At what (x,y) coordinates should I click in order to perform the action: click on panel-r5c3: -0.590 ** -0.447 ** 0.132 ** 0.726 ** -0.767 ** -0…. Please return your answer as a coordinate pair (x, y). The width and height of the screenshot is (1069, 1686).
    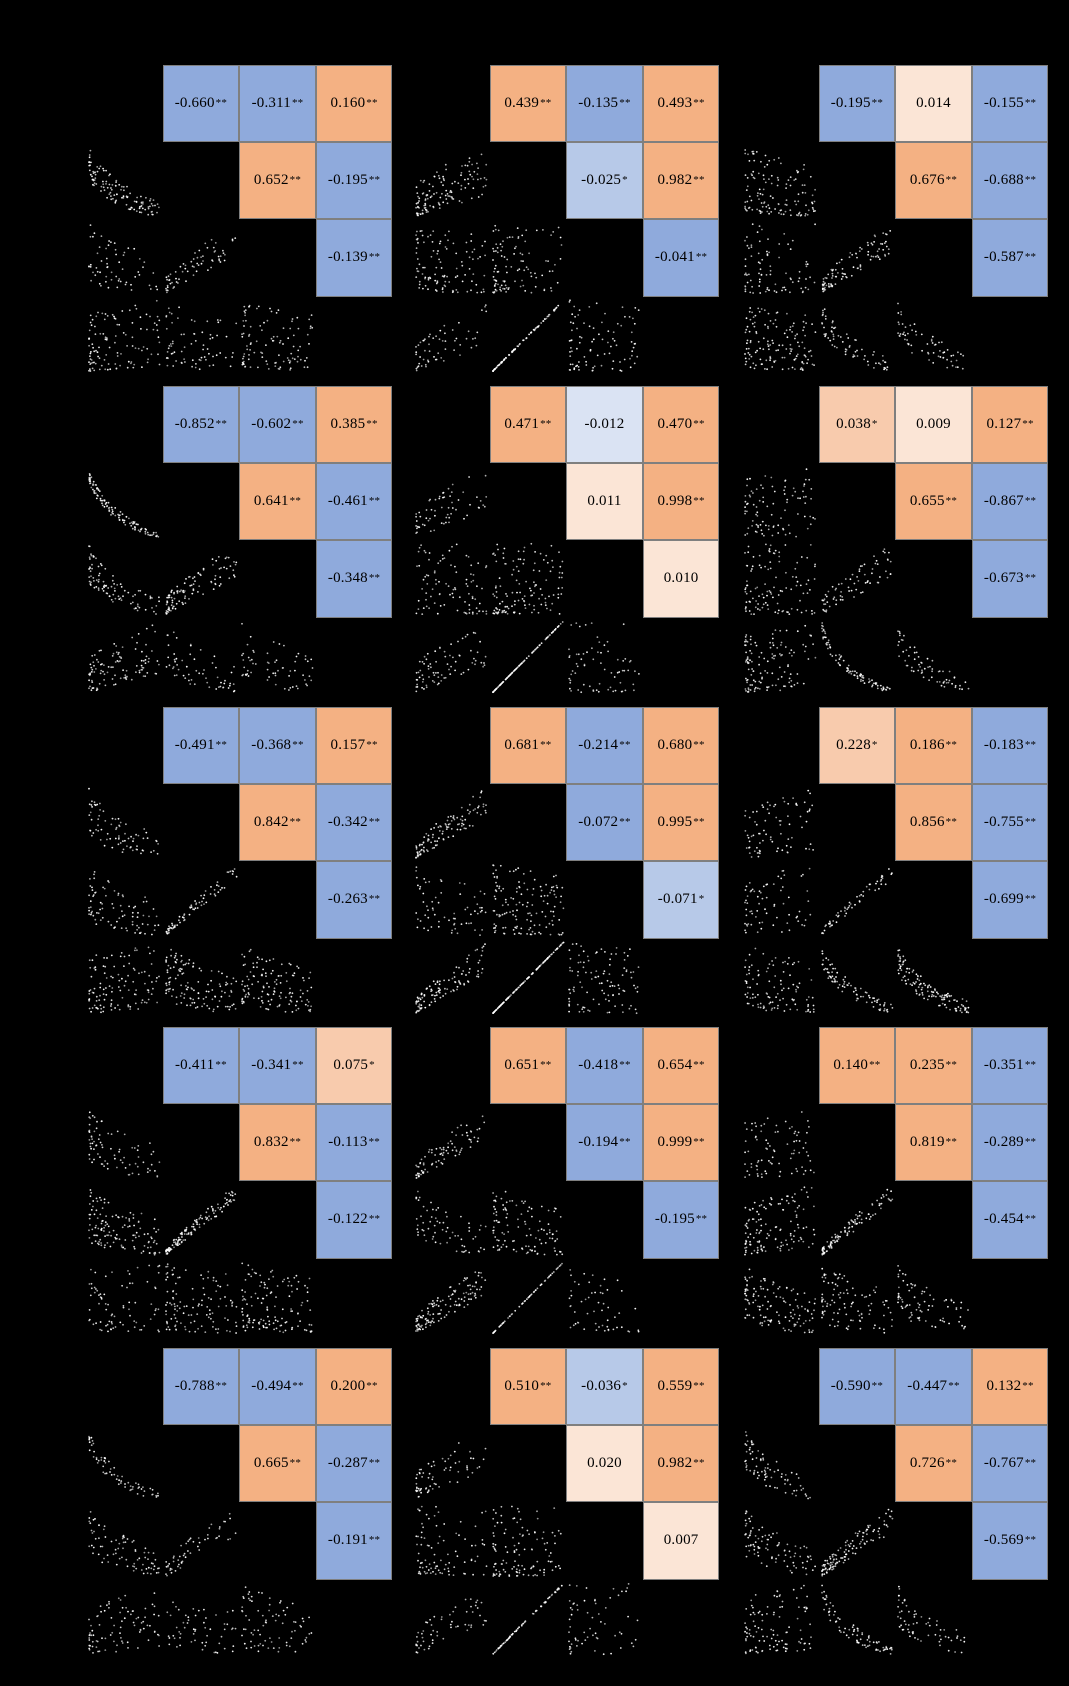
    Looking at the image, I should click on (895, 1502).